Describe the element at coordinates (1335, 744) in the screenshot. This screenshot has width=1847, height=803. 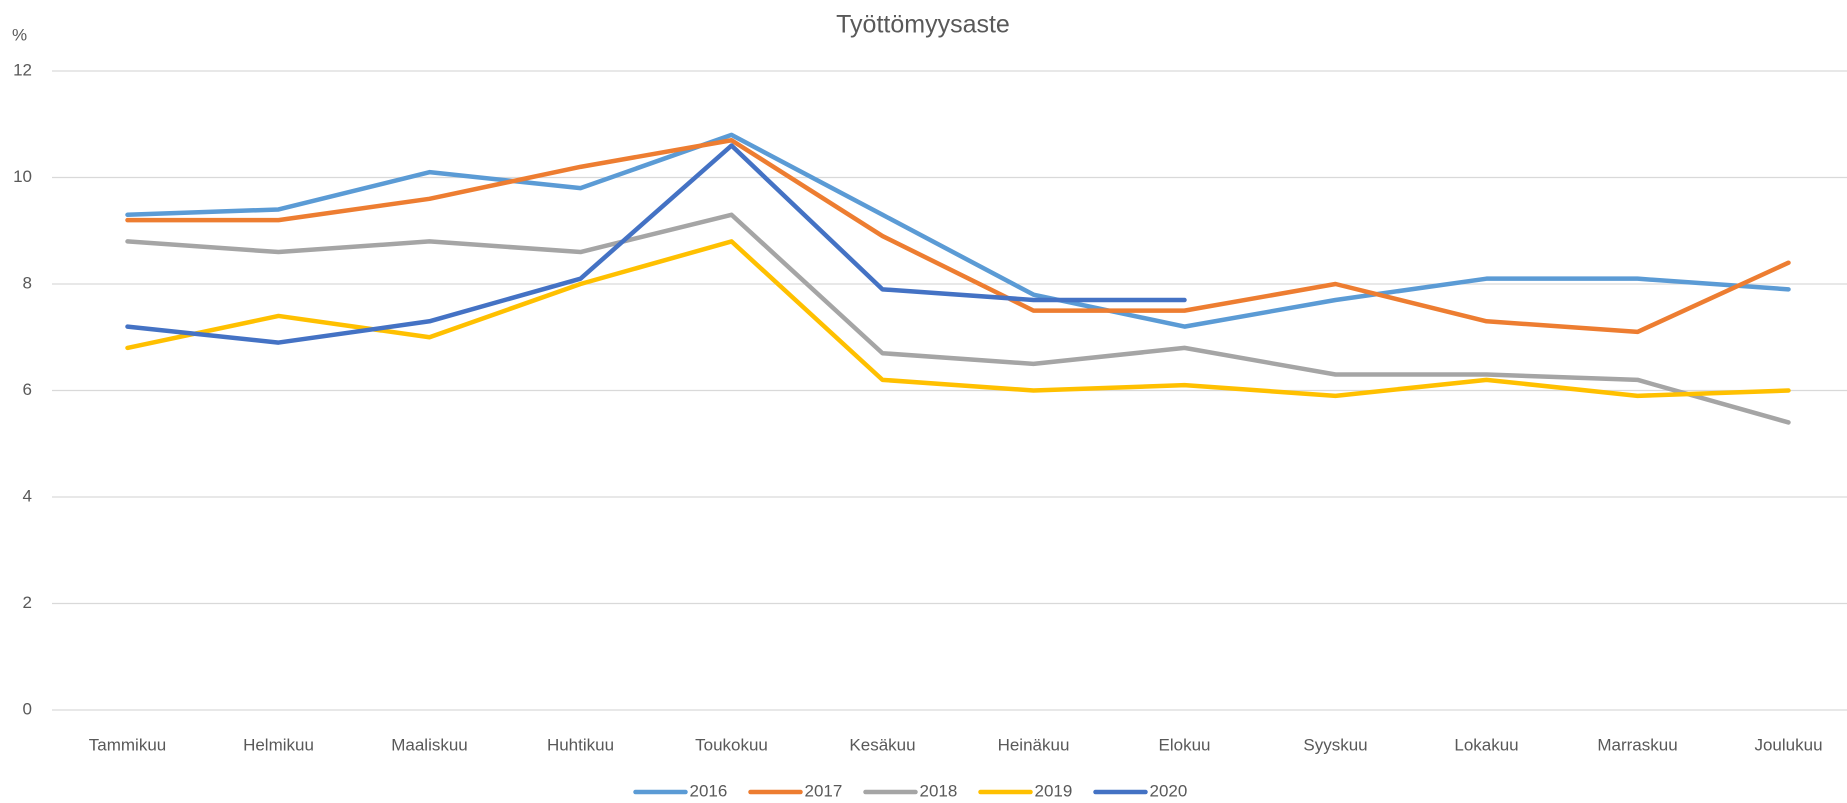
I see `x-tick-label: Syyskuu` at that location.